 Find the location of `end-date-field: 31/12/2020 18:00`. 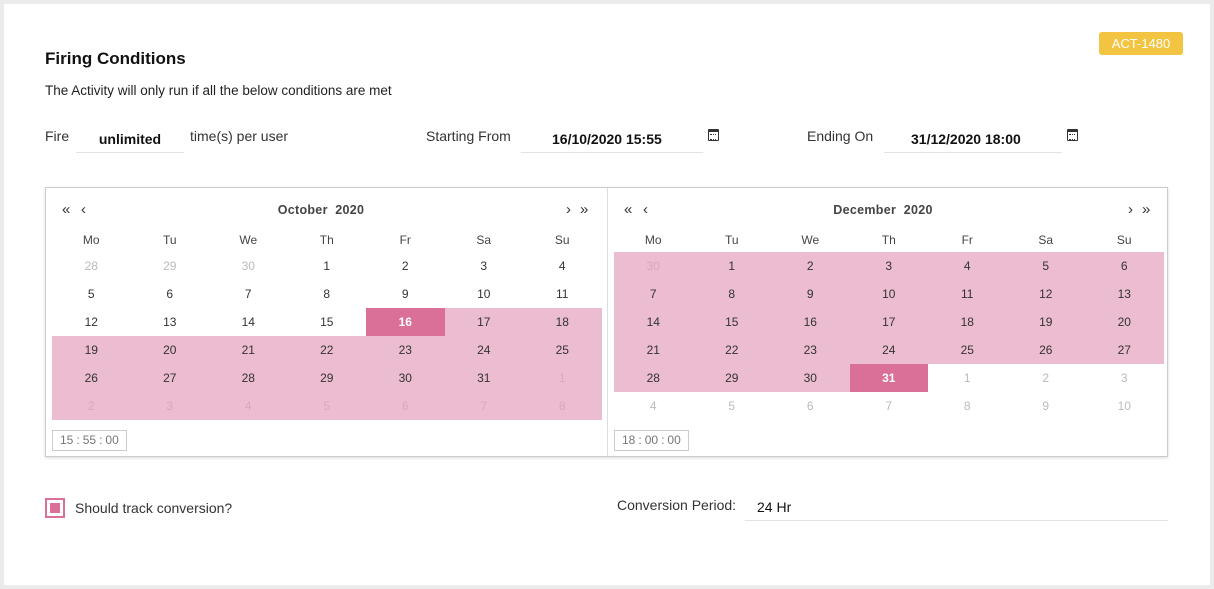

end-date-field: 31/12/2020 18:00 is located at coordinates (973, 137).